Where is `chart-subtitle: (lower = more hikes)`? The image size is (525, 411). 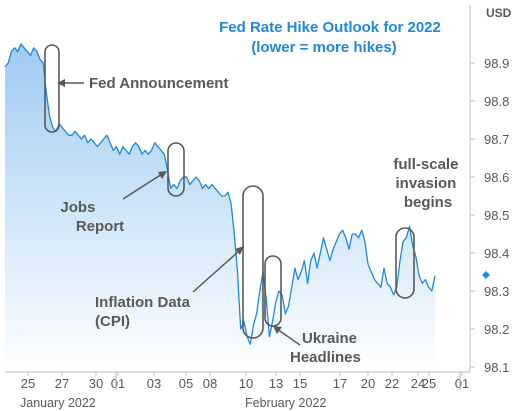 chart-subtitle: (lower = more hikes) is located at coordinates (323, 47).